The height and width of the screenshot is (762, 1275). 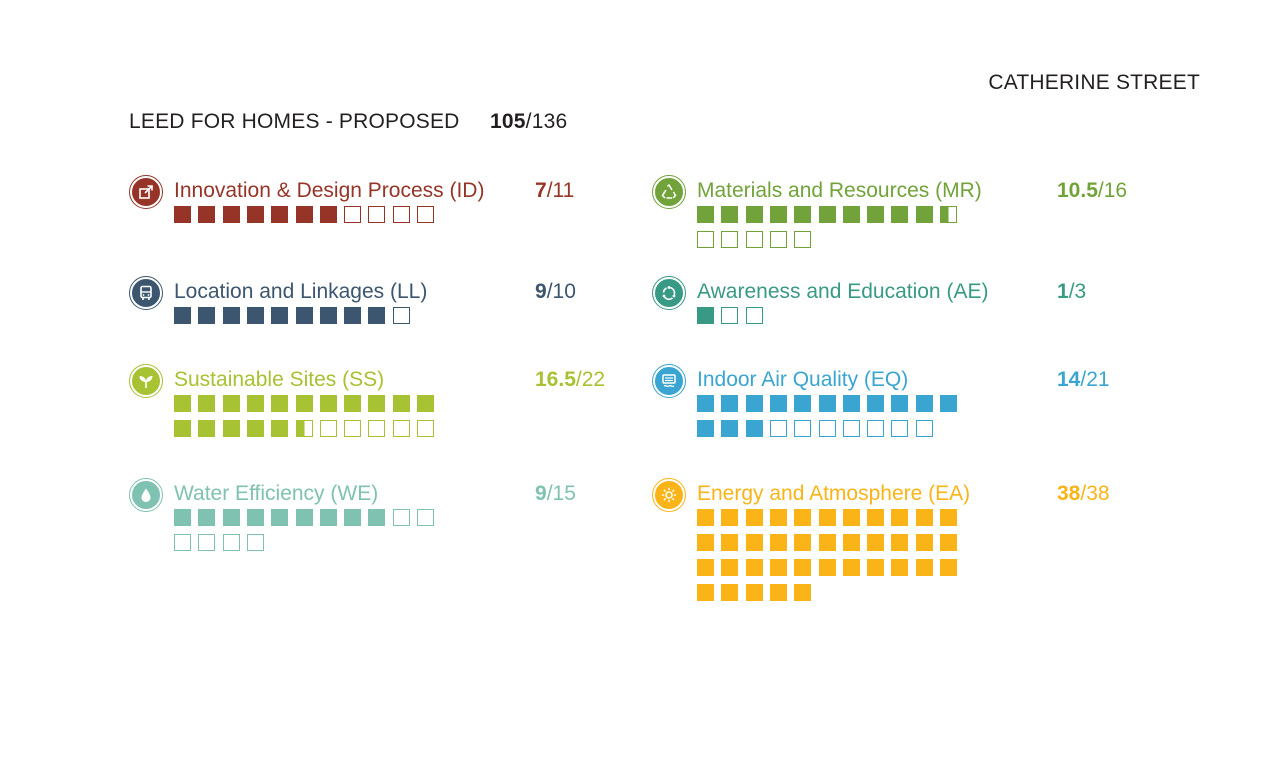 I want to click on category-label: Energy and Atmosphere (EA), so click(x=834, y=493).